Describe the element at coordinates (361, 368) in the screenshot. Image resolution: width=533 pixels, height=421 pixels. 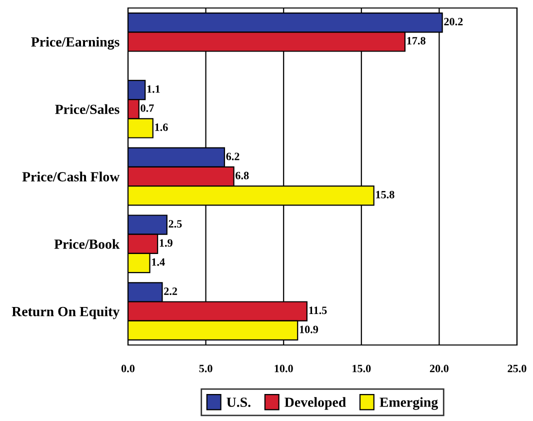
I see `x-tick-label: 15.0` at that location.